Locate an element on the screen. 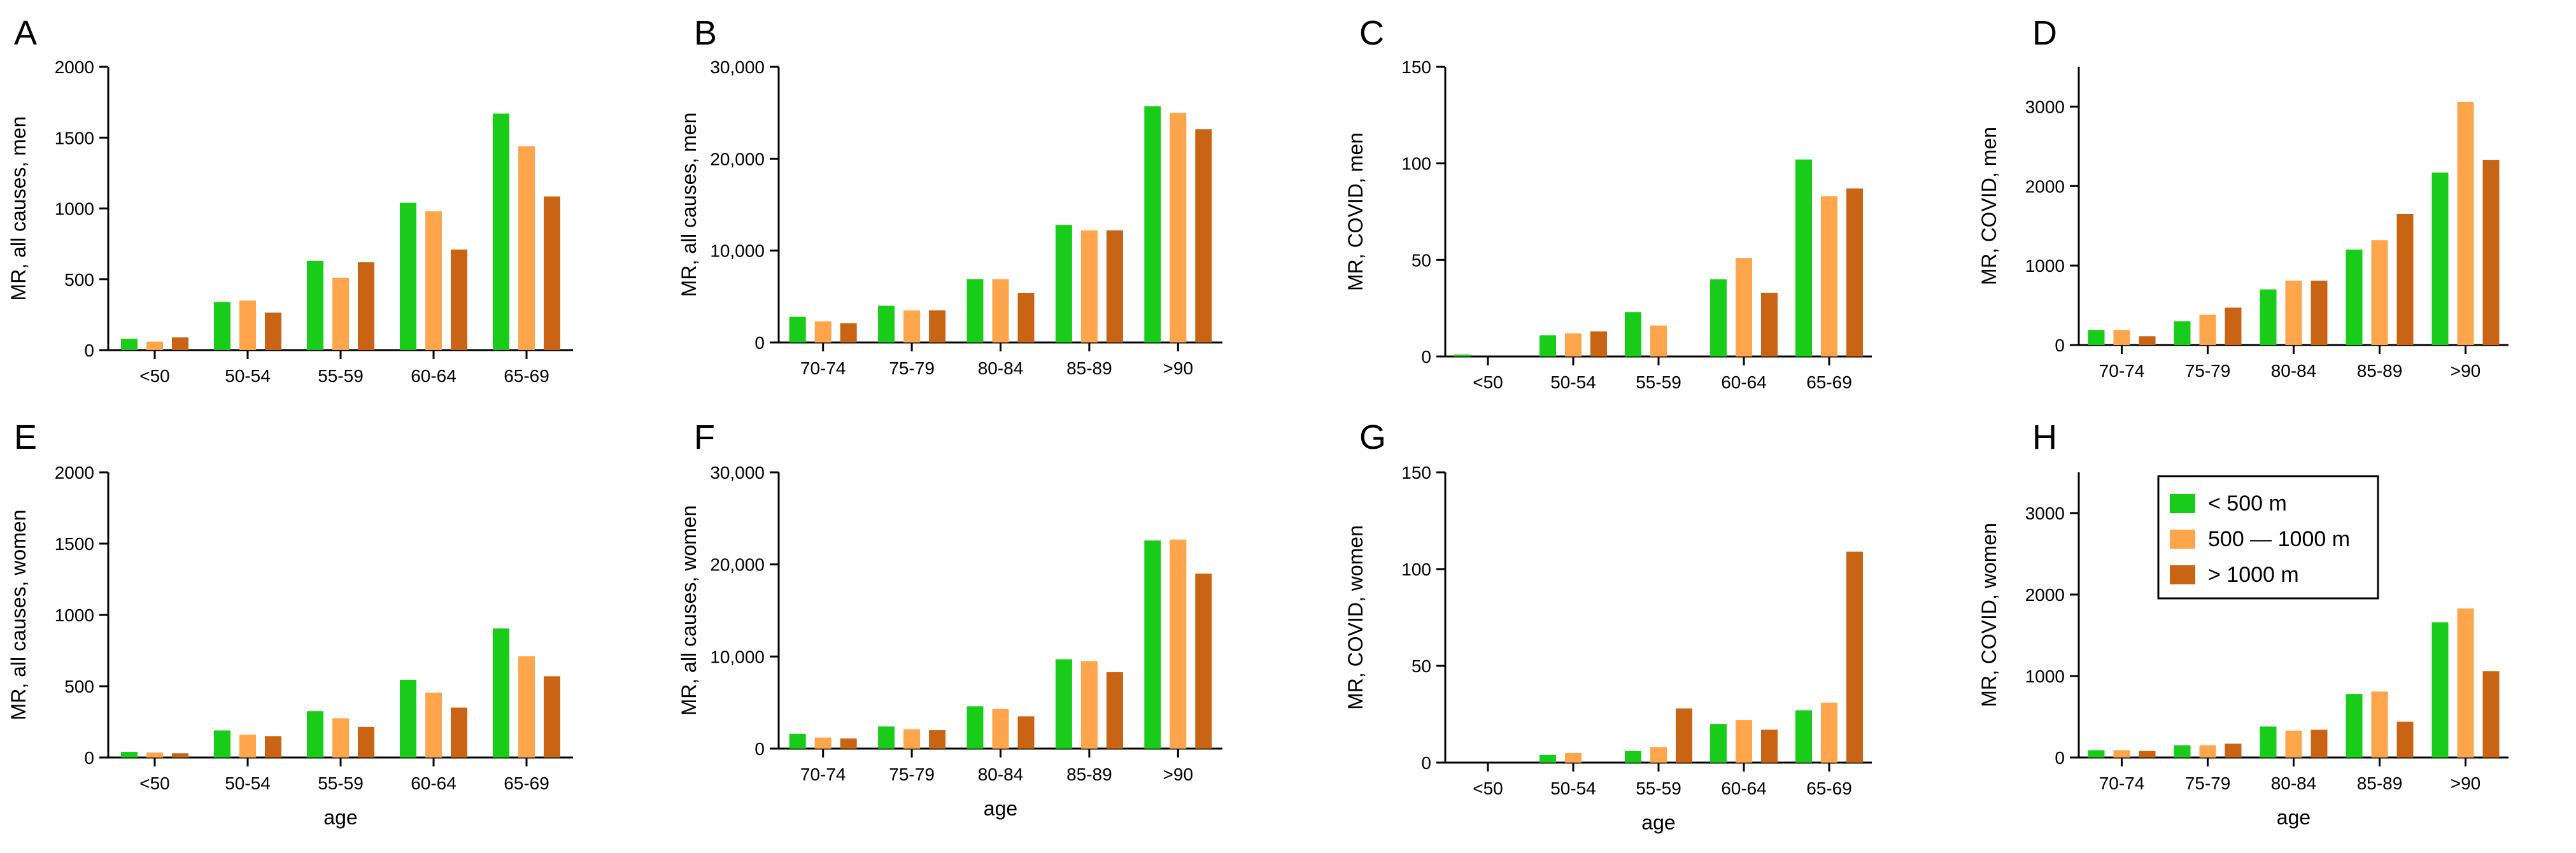 The image size is (2576, 853). x-tick-label: 70-74 is located at coordinates (823, 368).